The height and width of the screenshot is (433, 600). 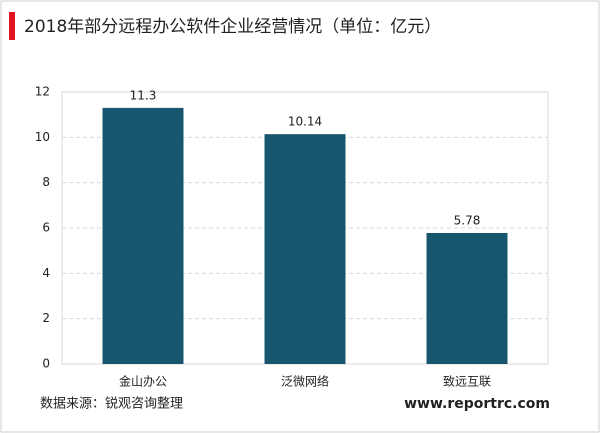 What do you see at coordinates (46, 318) in the screenshot?
I see `y-tick-label: 2` at bounding box center [46, 318].